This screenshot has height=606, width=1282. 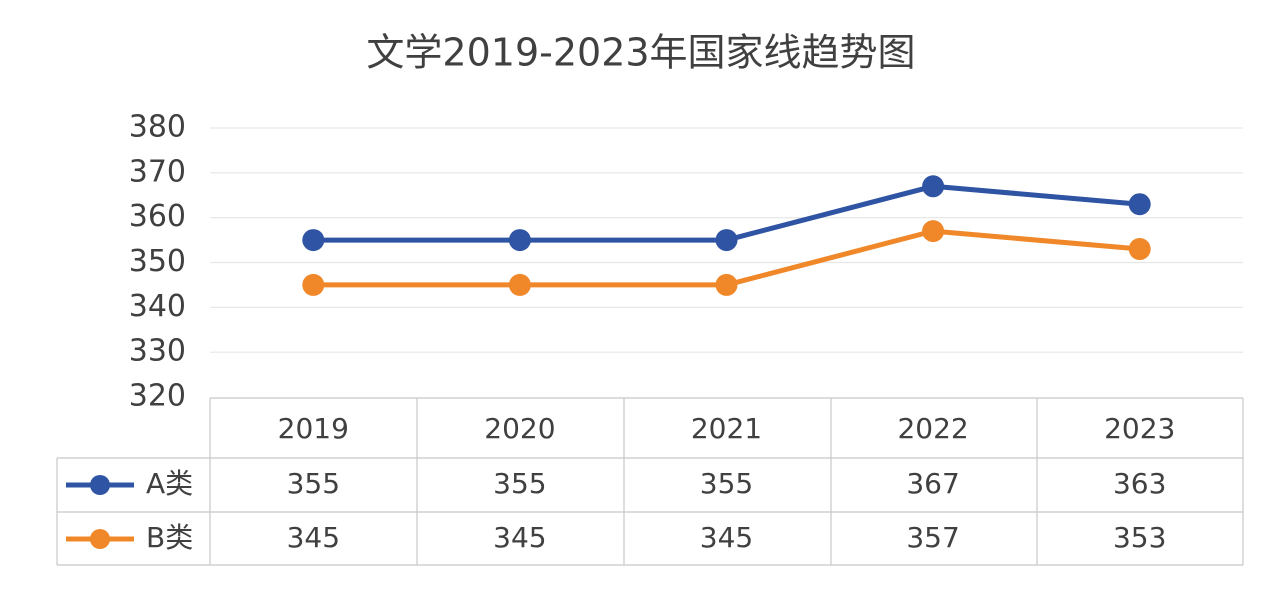 What do you see at coordinates (169, 537) in the screenshot?
I see `legend-label: B类` at bounding box center [169, 537].